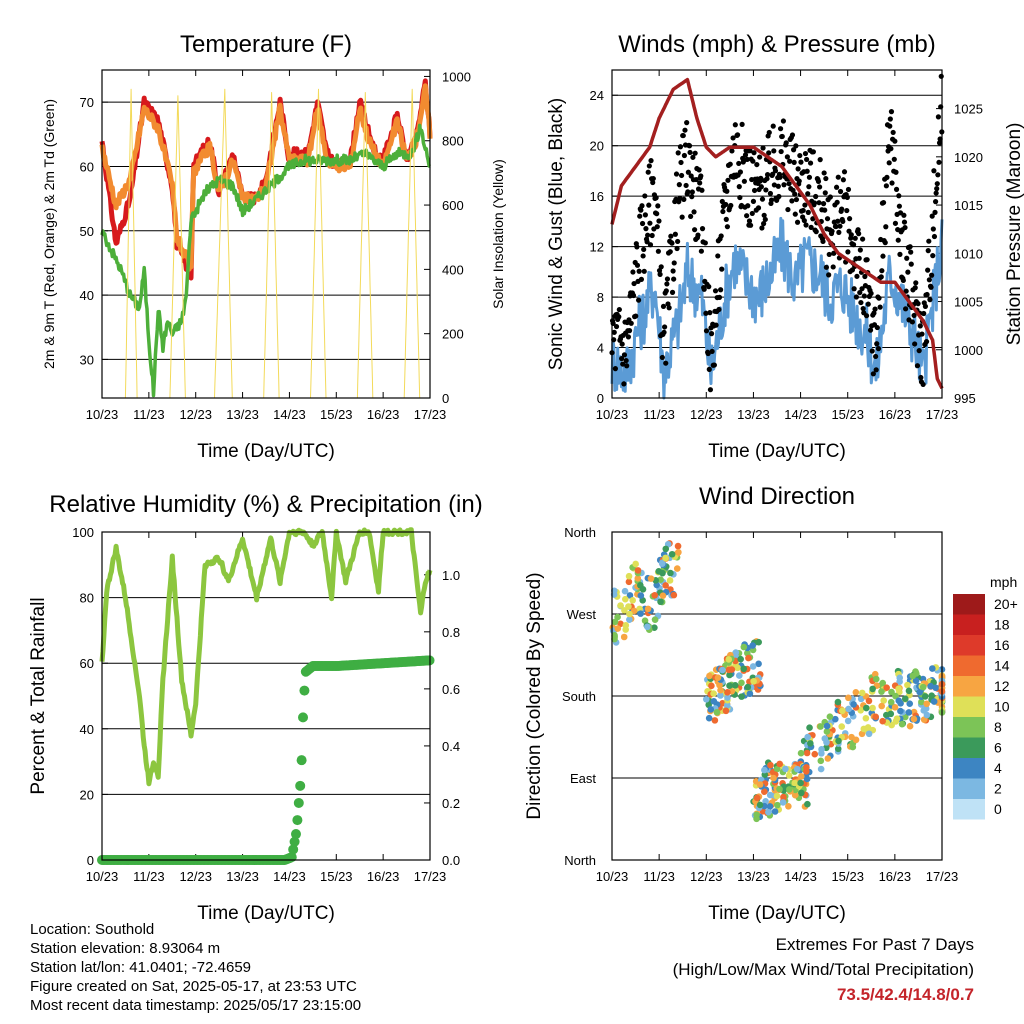  What do you see at coordinates (298, 802) in the screenshot?
I see `precip-point` at bounding box center [298, 802].